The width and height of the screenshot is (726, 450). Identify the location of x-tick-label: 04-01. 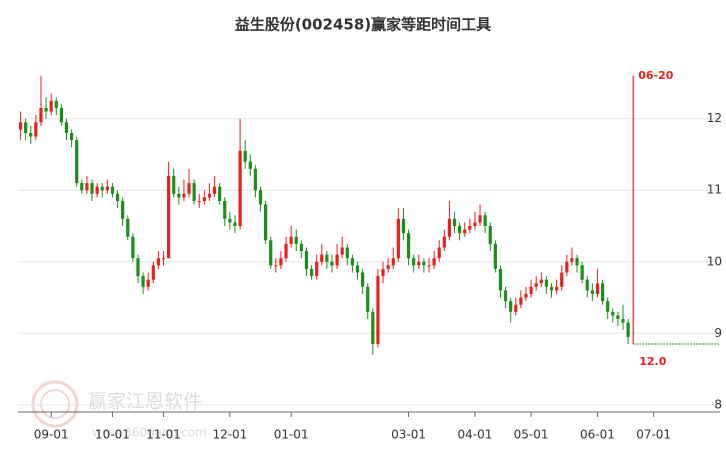
(475, 435).